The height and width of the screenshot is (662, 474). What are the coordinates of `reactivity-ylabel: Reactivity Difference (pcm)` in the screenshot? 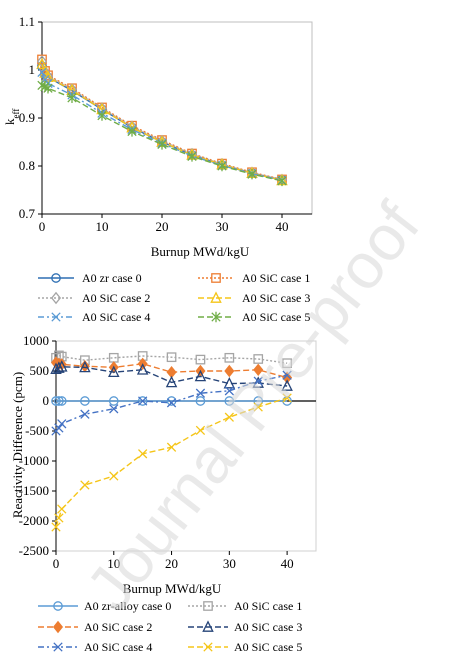 It's located at (17, 445).